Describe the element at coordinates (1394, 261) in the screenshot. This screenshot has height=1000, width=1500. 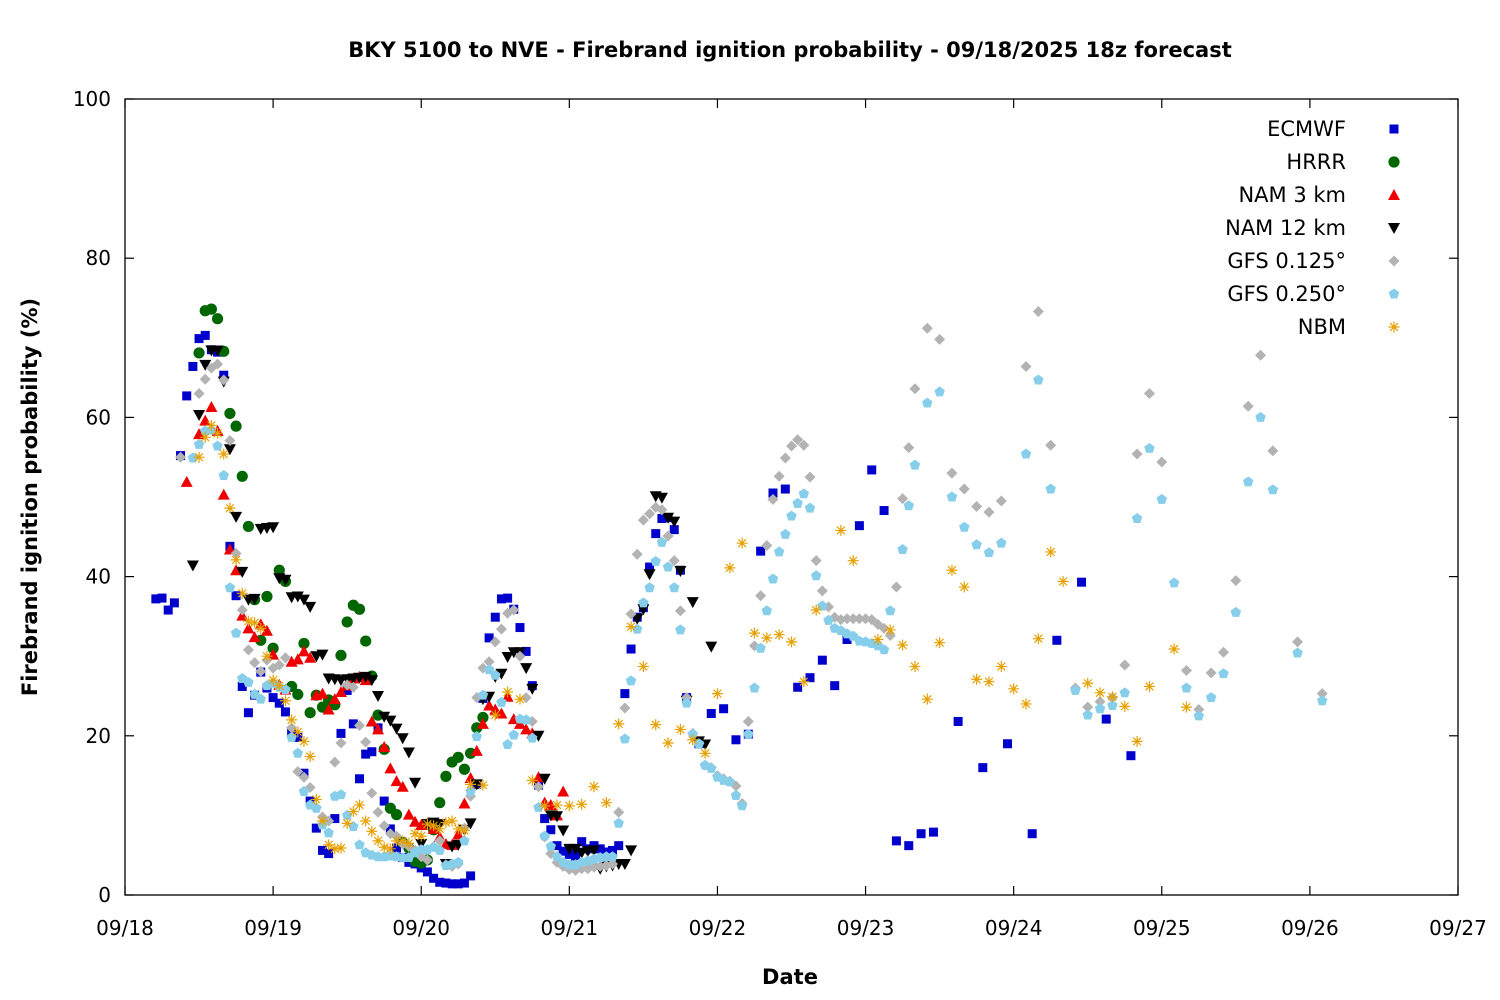
I see `legend-marker` at that location.